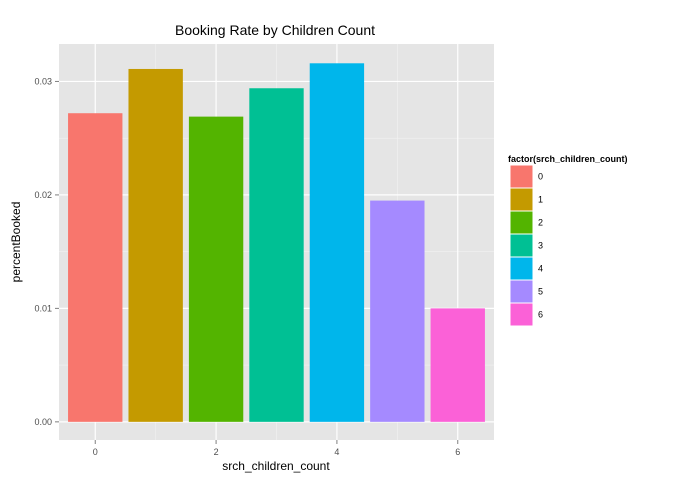 The width and height of the screenshot is (682, 485). I want to click on x-tick-label: 4, so click(336, 452).